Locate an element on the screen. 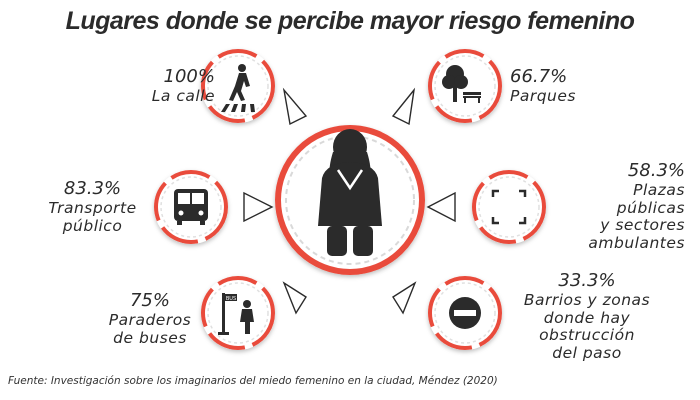 This screenshot has height=400, width=700. text-barrios-line1: Barrios y zonas is located at coordinates (587, 300).